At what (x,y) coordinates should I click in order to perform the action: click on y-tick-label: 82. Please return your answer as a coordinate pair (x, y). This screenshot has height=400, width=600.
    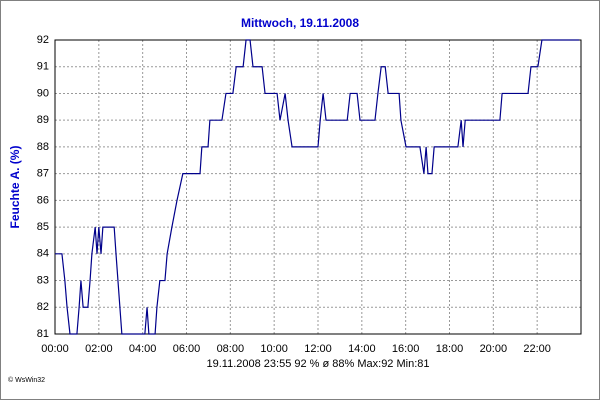
    Looking at the image, I should click on (43, 307).